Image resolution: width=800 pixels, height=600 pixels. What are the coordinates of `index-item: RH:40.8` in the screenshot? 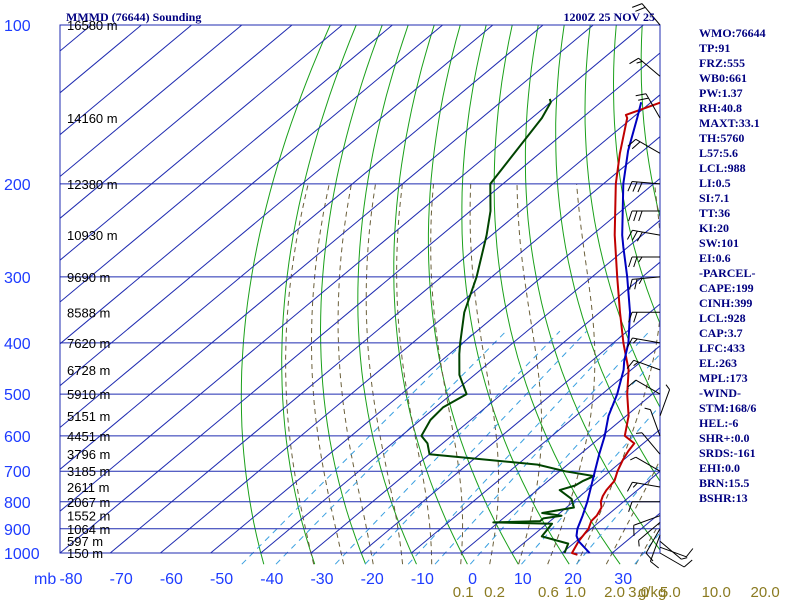 It's located at (720, 108).